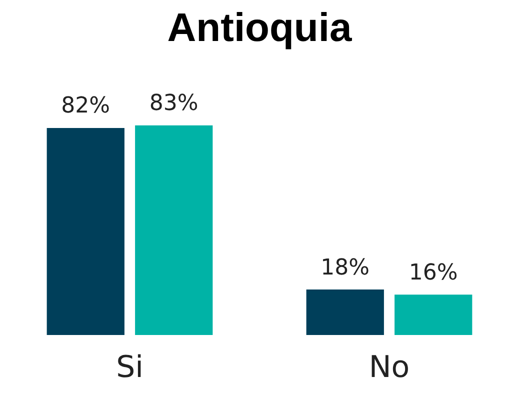  What do you see at coordinates (433, 273) in the screenshot?
I see `data-label: 16%` at bounding box center [433, 273].